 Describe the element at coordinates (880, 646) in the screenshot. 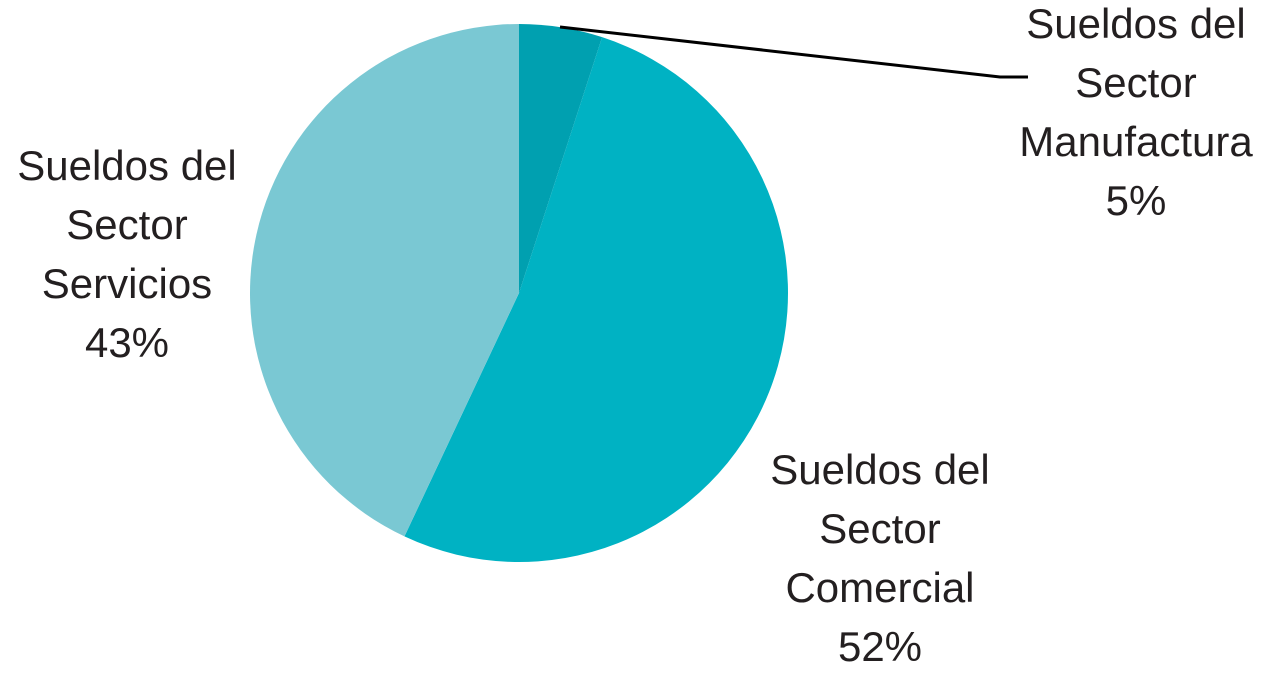

I see `slice-value-label: 52%` at that location.